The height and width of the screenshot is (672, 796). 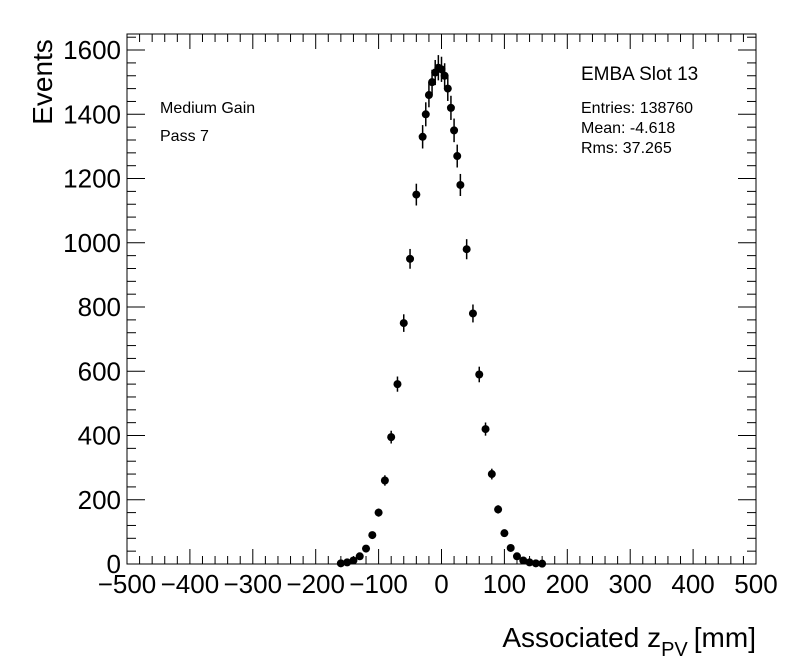 I want to click on x-tick-label: −400, so click(x=190, y=584).